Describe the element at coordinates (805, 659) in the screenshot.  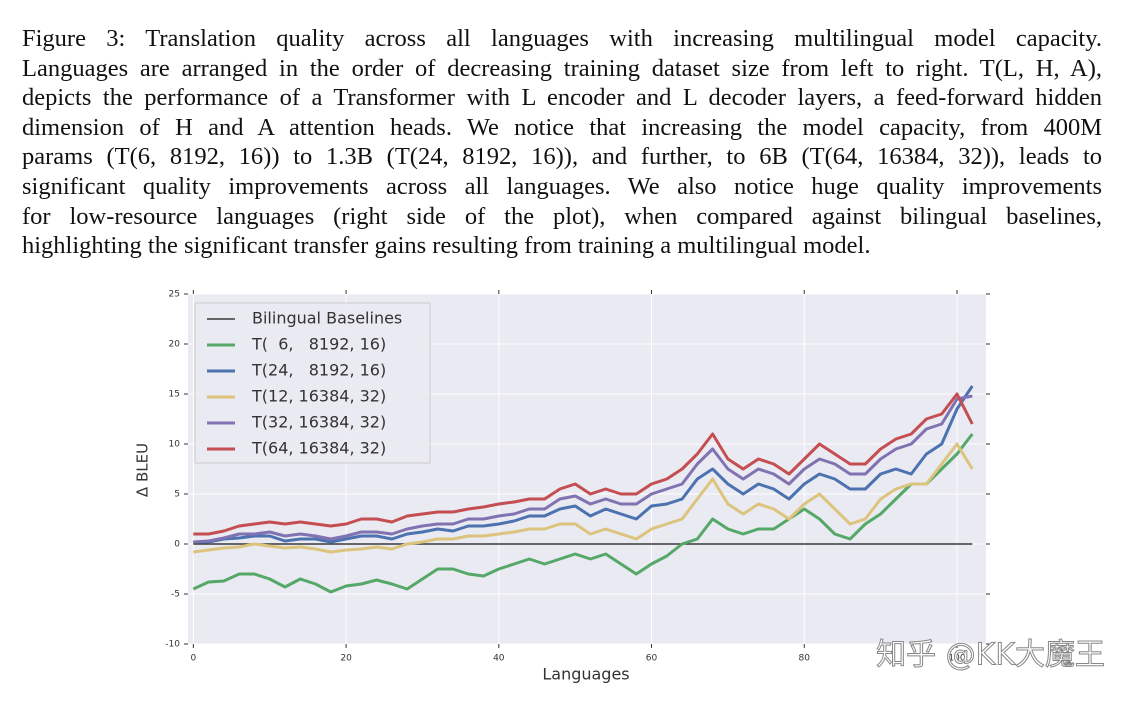
I see `x-tick-label: 80` at that location.